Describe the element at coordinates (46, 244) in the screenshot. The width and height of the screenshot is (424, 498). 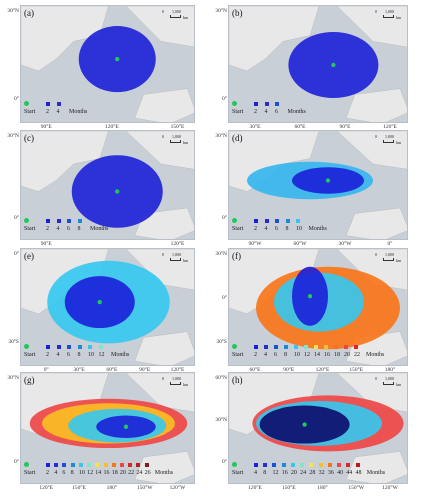
I see `longitude-label: 90°E` at that location.